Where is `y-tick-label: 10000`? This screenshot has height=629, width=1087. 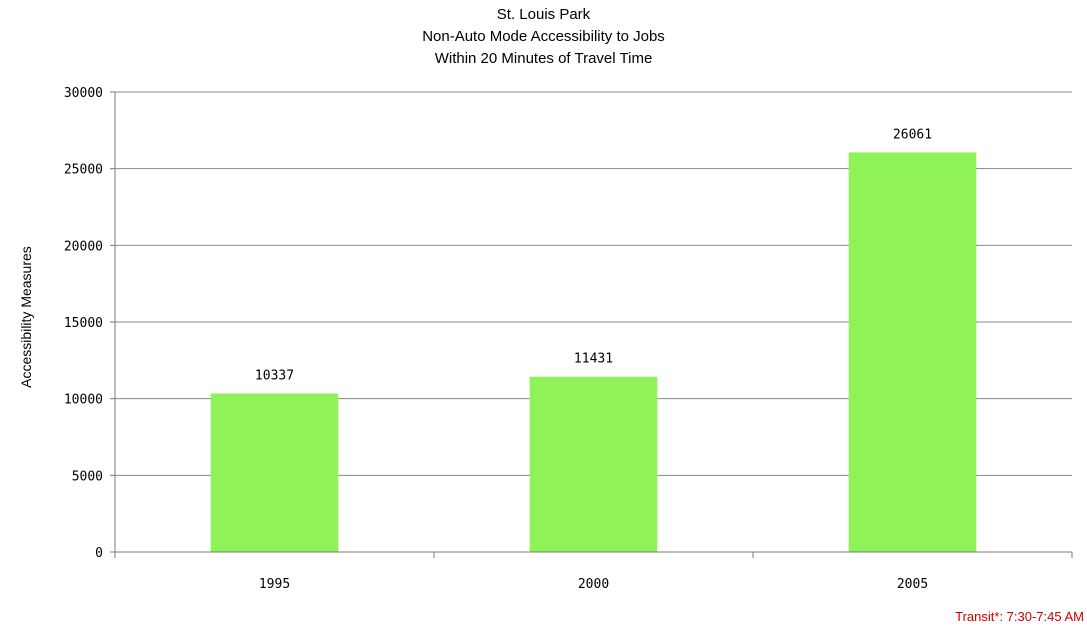
y-tick-label: 10000 is located at coordinates (83, 400).